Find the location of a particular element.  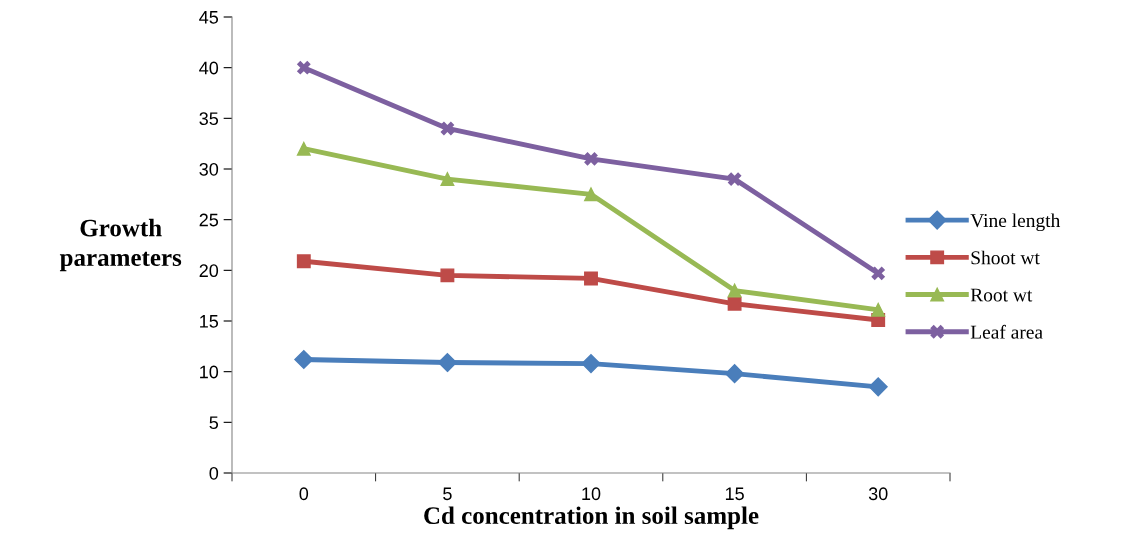

x-tick-label: 5 is located at coordinates (447, 494).